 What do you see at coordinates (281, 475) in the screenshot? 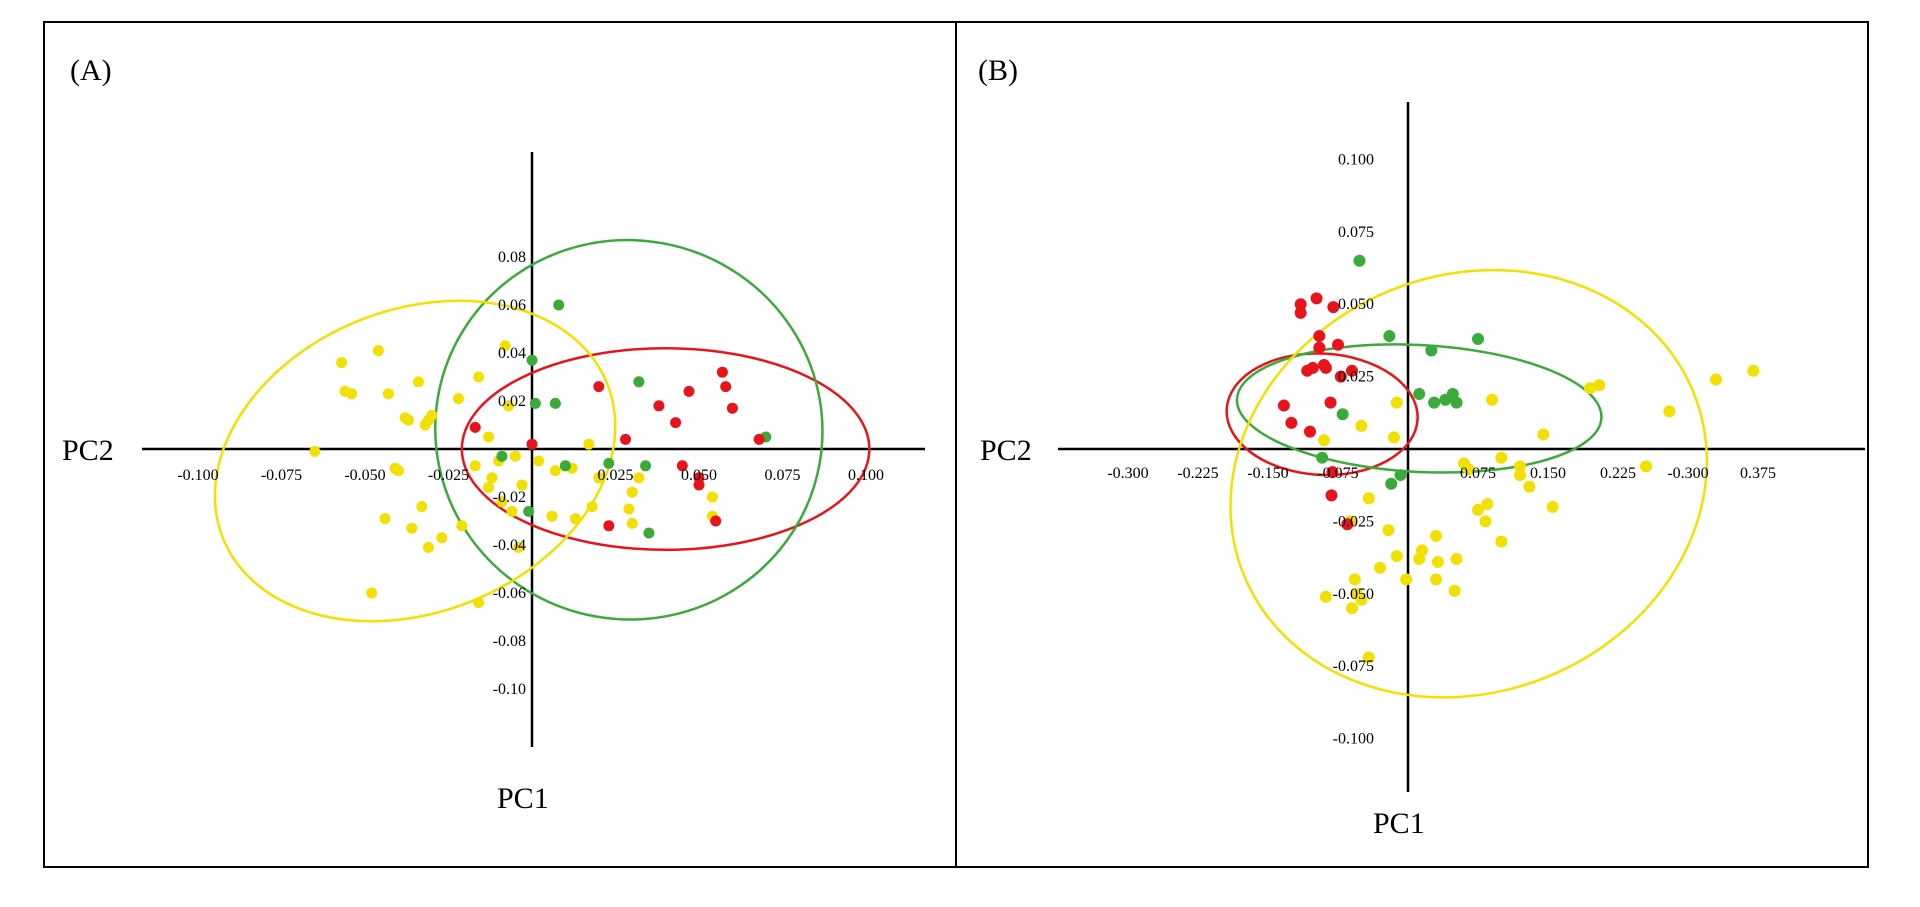
I see `x-tick-label: -0.075` at bounding box center [281, 475].